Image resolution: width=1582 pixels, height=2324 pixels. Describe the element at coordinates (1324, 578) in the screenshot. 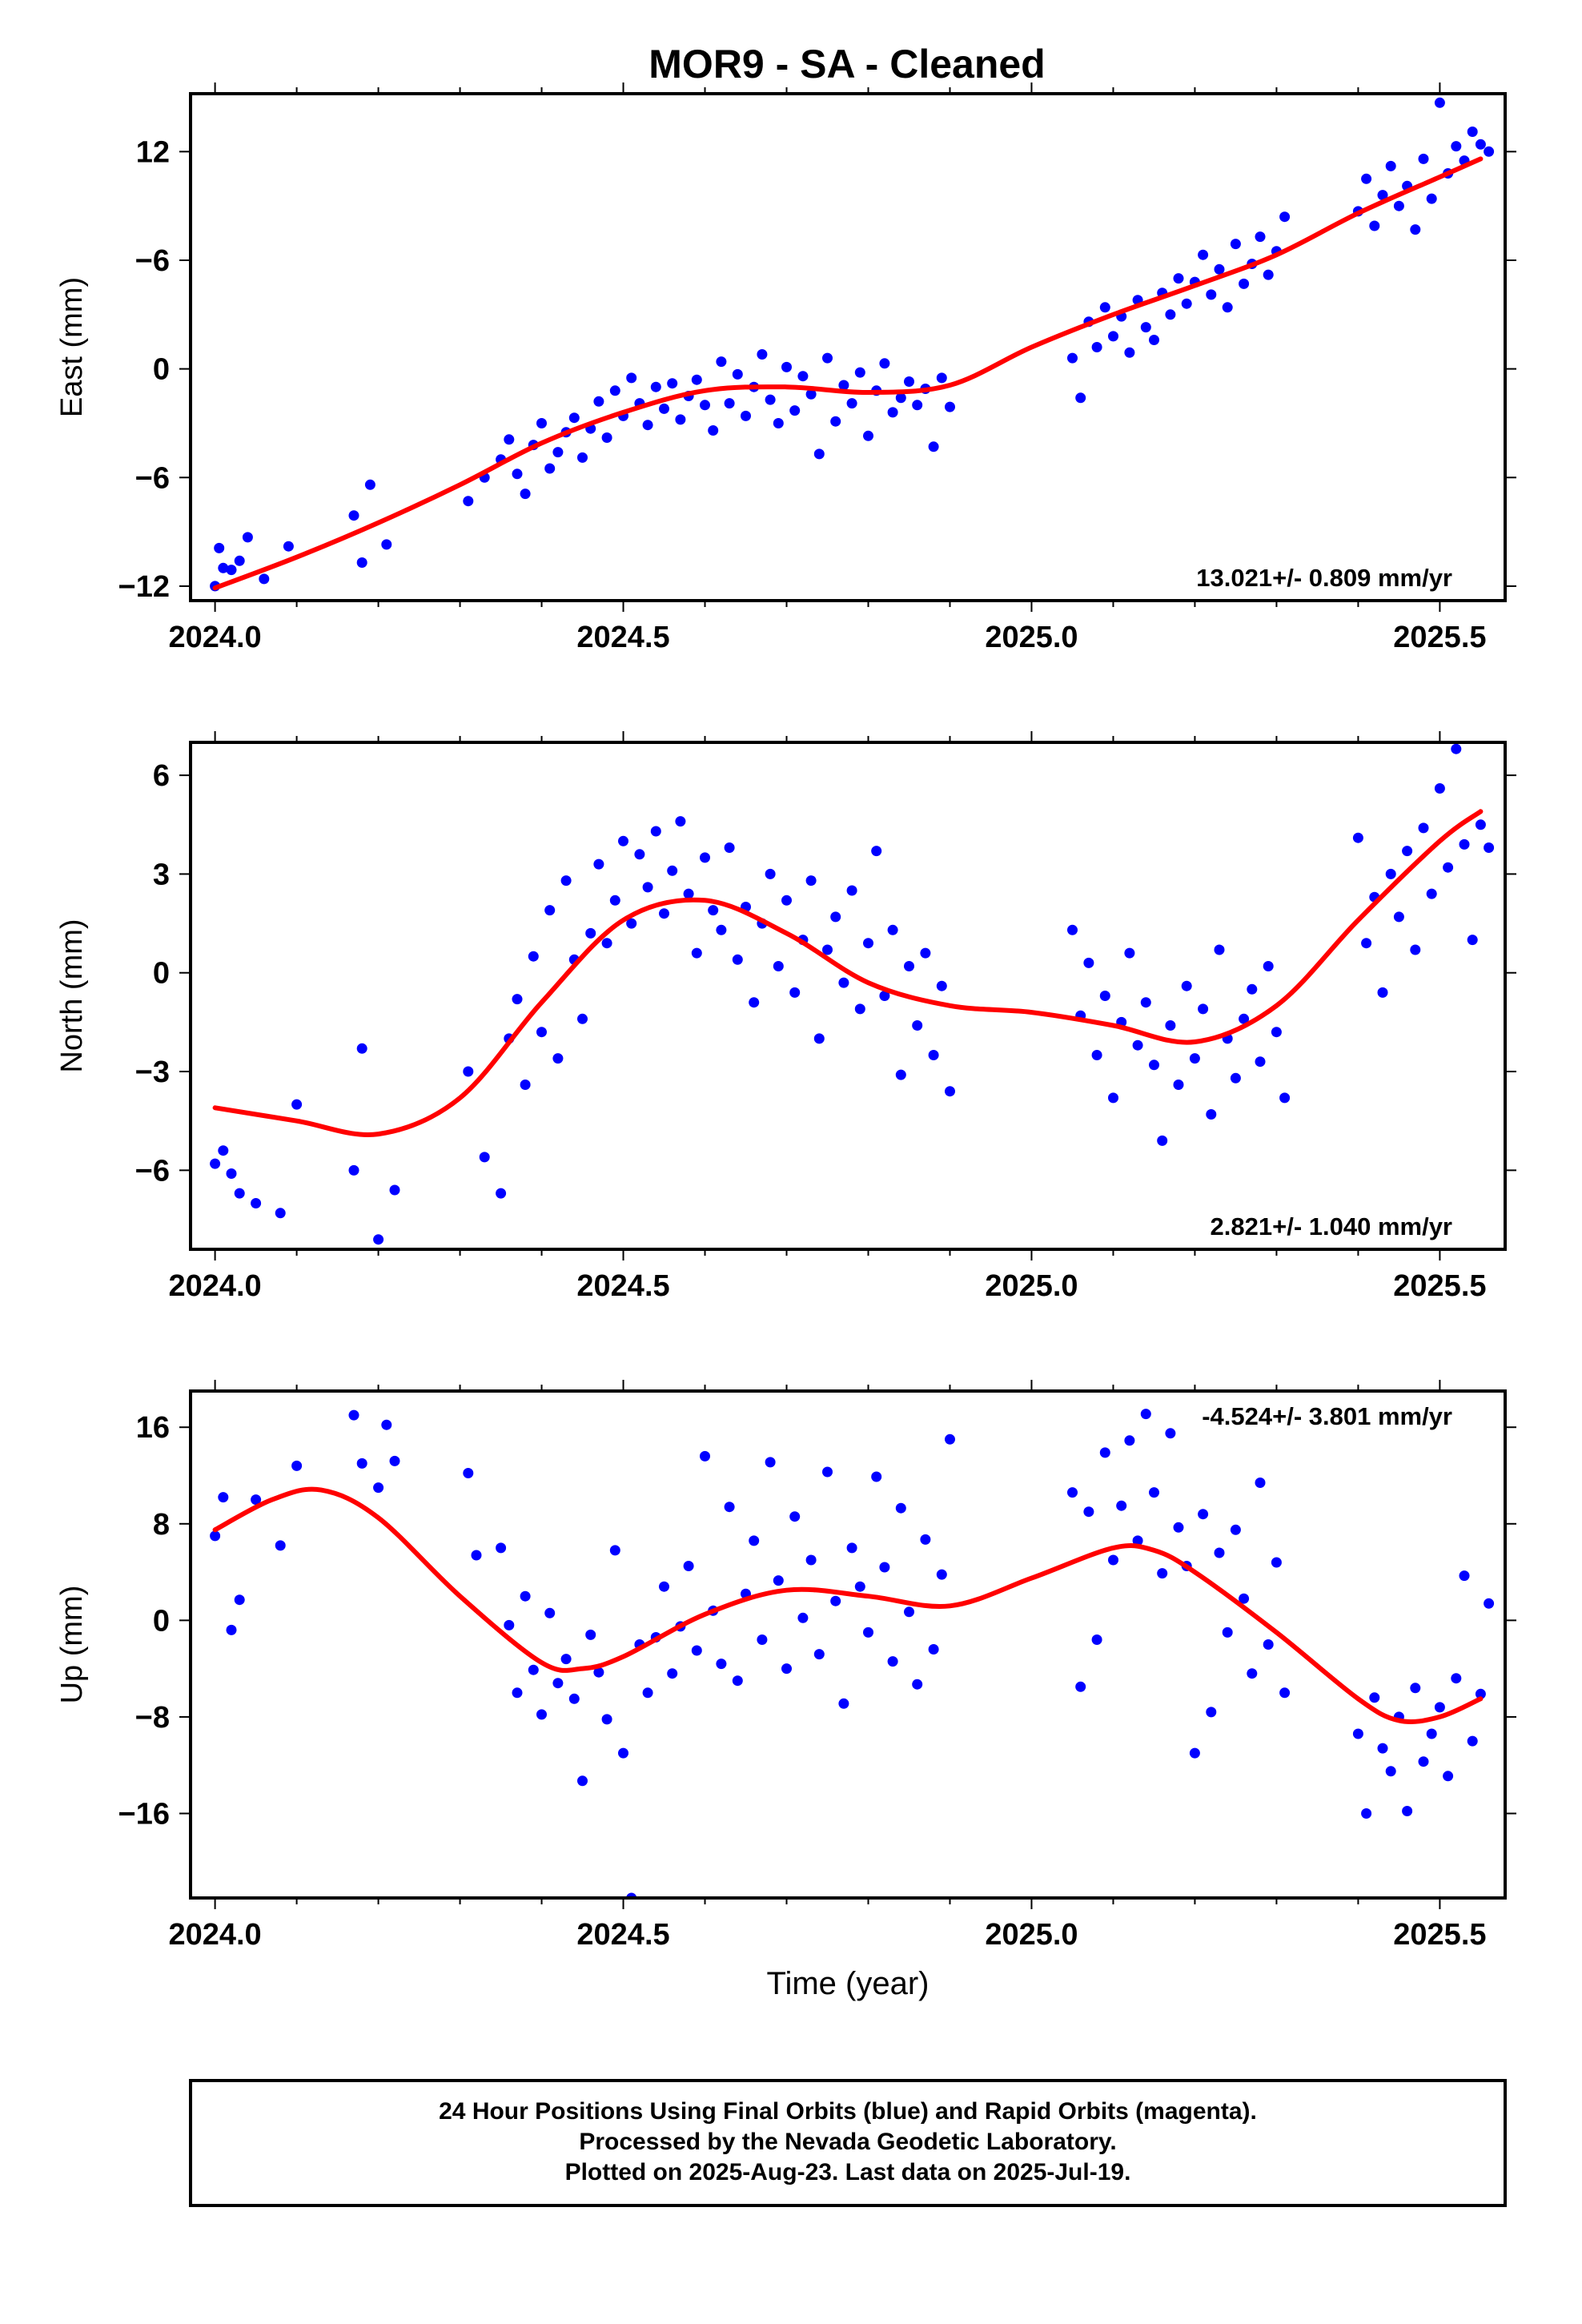

I see `rate-label: 13.021+/- 0.809 mm/yr` at that location.